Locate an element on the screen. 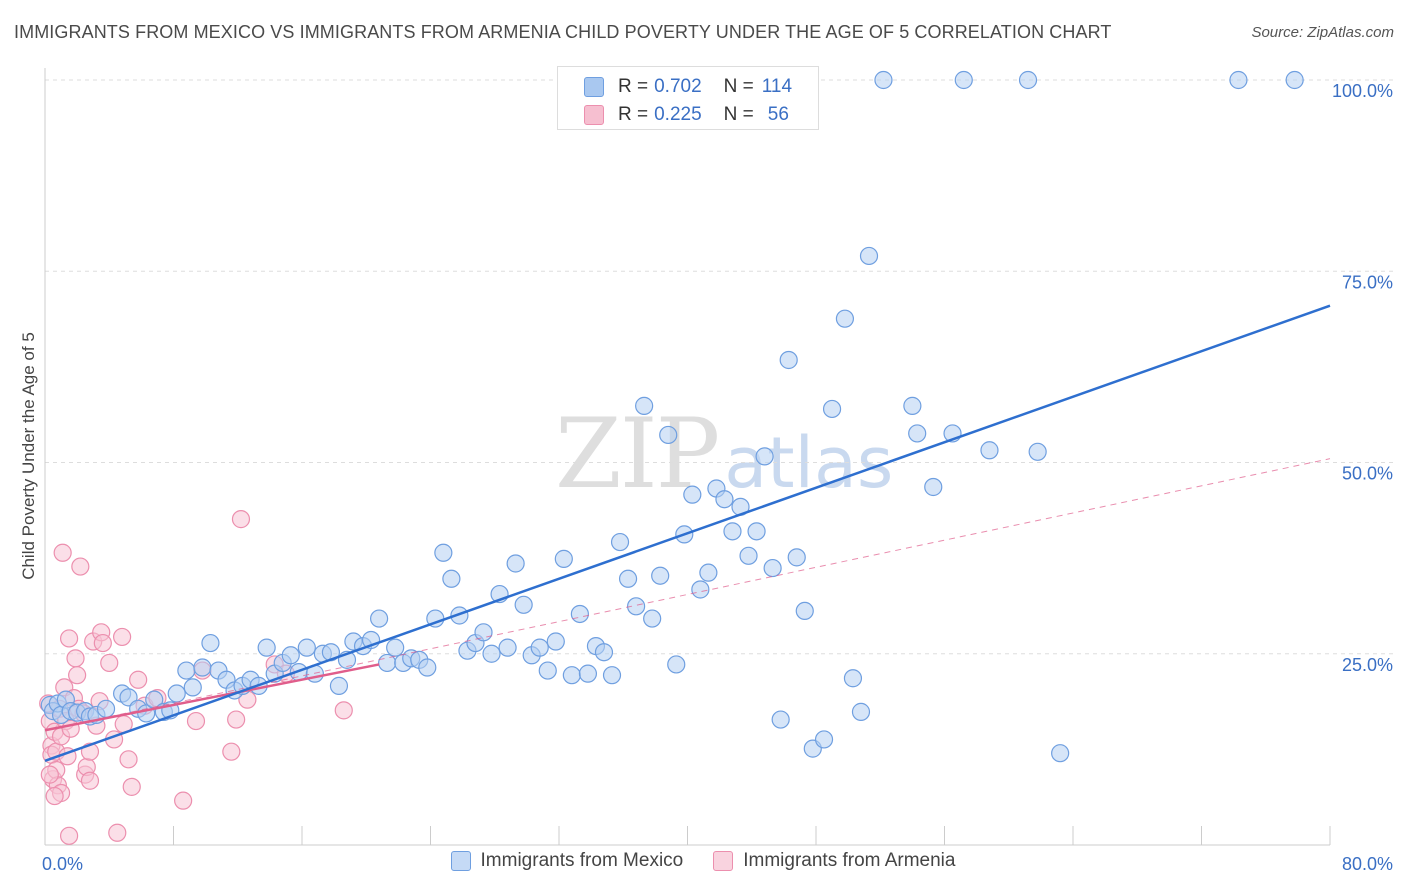 This screenshot has height=892, width=1406. y-tick-label-100: 100.0% is located at coordinates (1362, 91).